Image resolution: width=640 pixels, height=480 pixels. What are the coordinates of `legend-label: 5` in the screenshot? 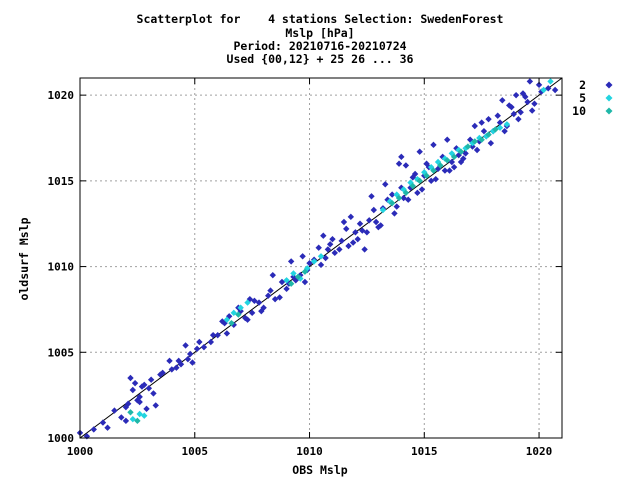 It's located at (582, 98).